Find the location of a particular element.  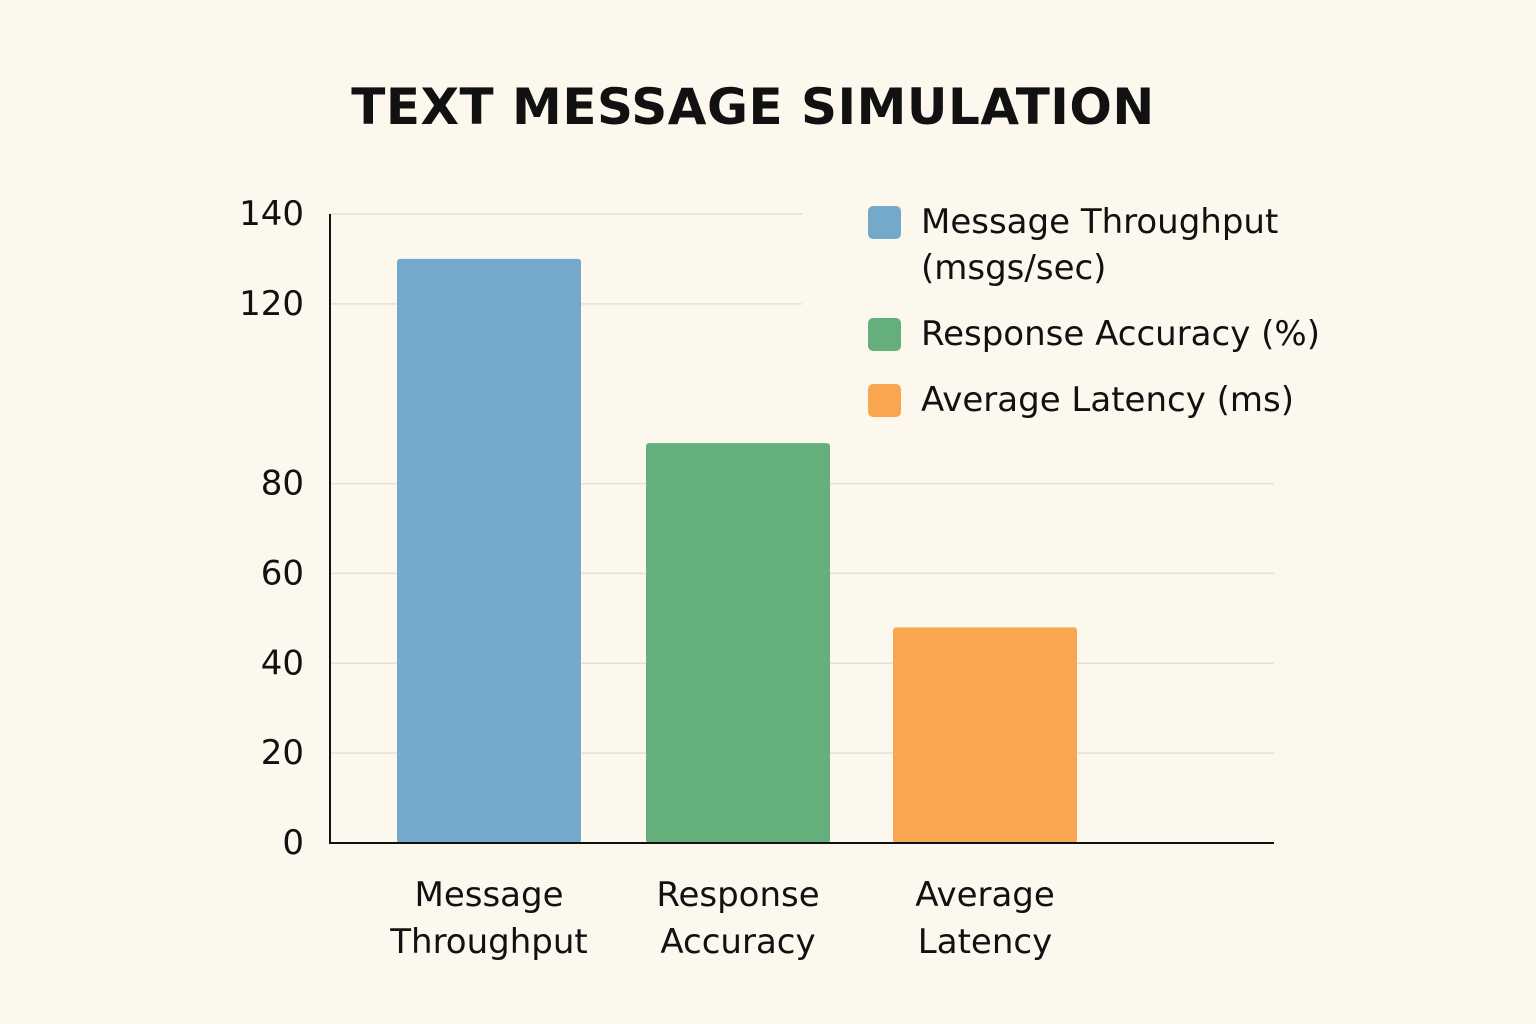

y-tick-label: 140 is located at coordinates (271, 214).